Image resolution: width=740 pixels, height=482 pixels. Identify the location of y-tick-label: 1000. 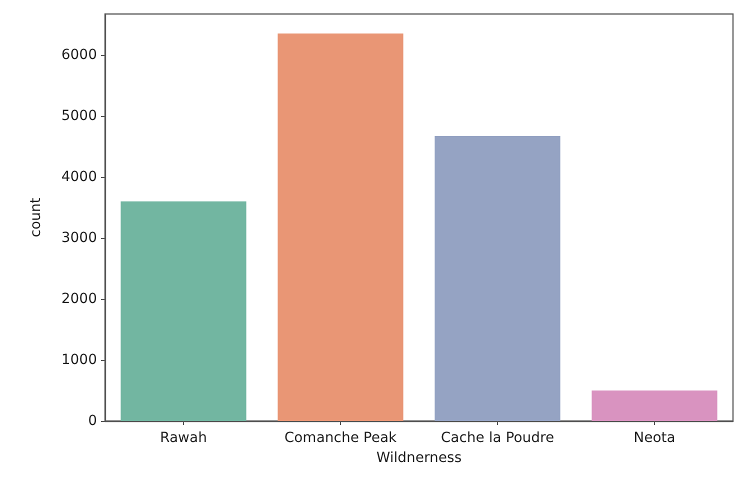
(79, 360).